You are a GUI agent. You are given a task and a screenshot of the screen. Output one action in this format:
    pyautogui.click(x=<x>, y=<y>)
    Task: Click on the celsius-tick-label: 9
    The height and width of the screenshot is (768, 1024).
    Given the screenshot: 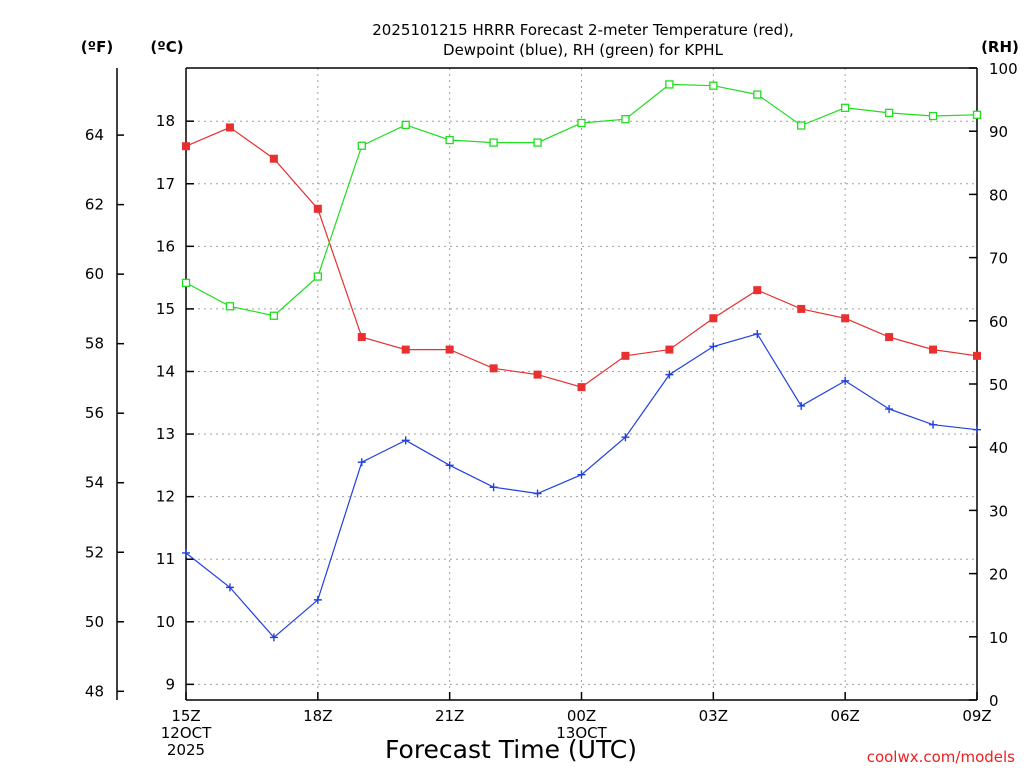 What is the action you would take?
    pyautogui.click(x=170, y=684)
    